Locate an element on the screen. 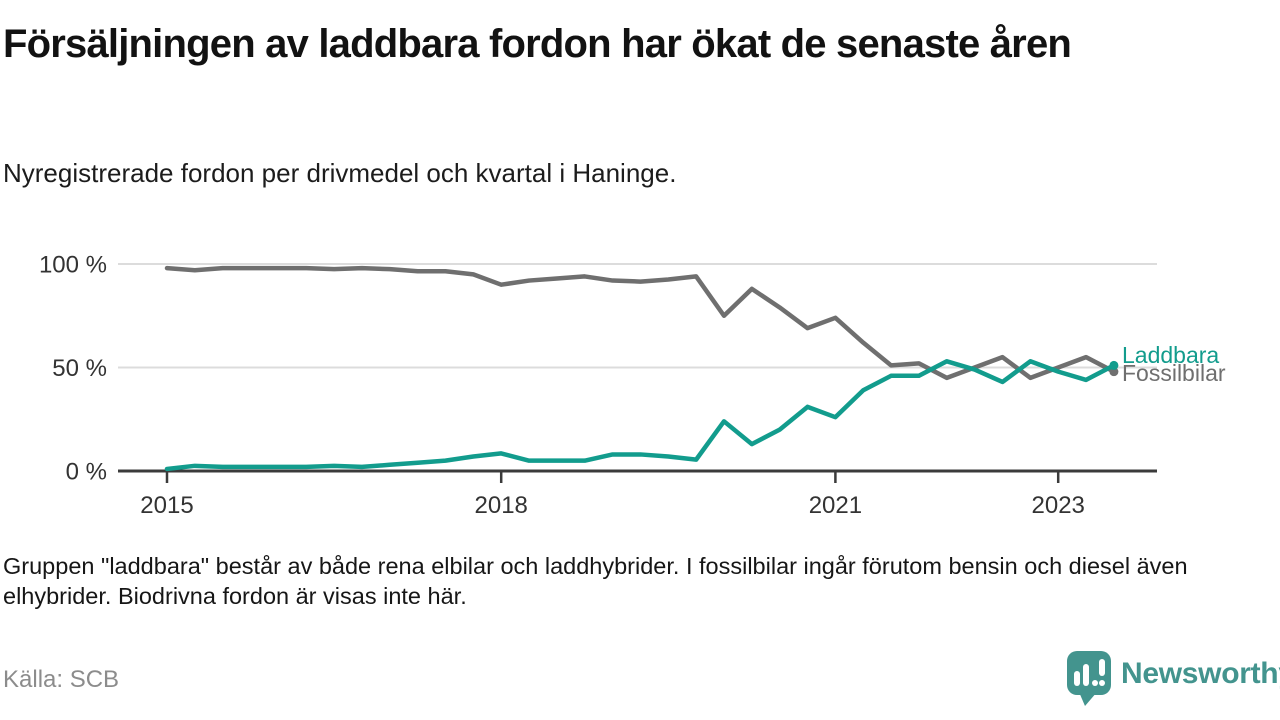 Image resolution: width=1280 pixels, height=720 pixels. newsworthy-logo-icon is located at coordinates (1089, 678).